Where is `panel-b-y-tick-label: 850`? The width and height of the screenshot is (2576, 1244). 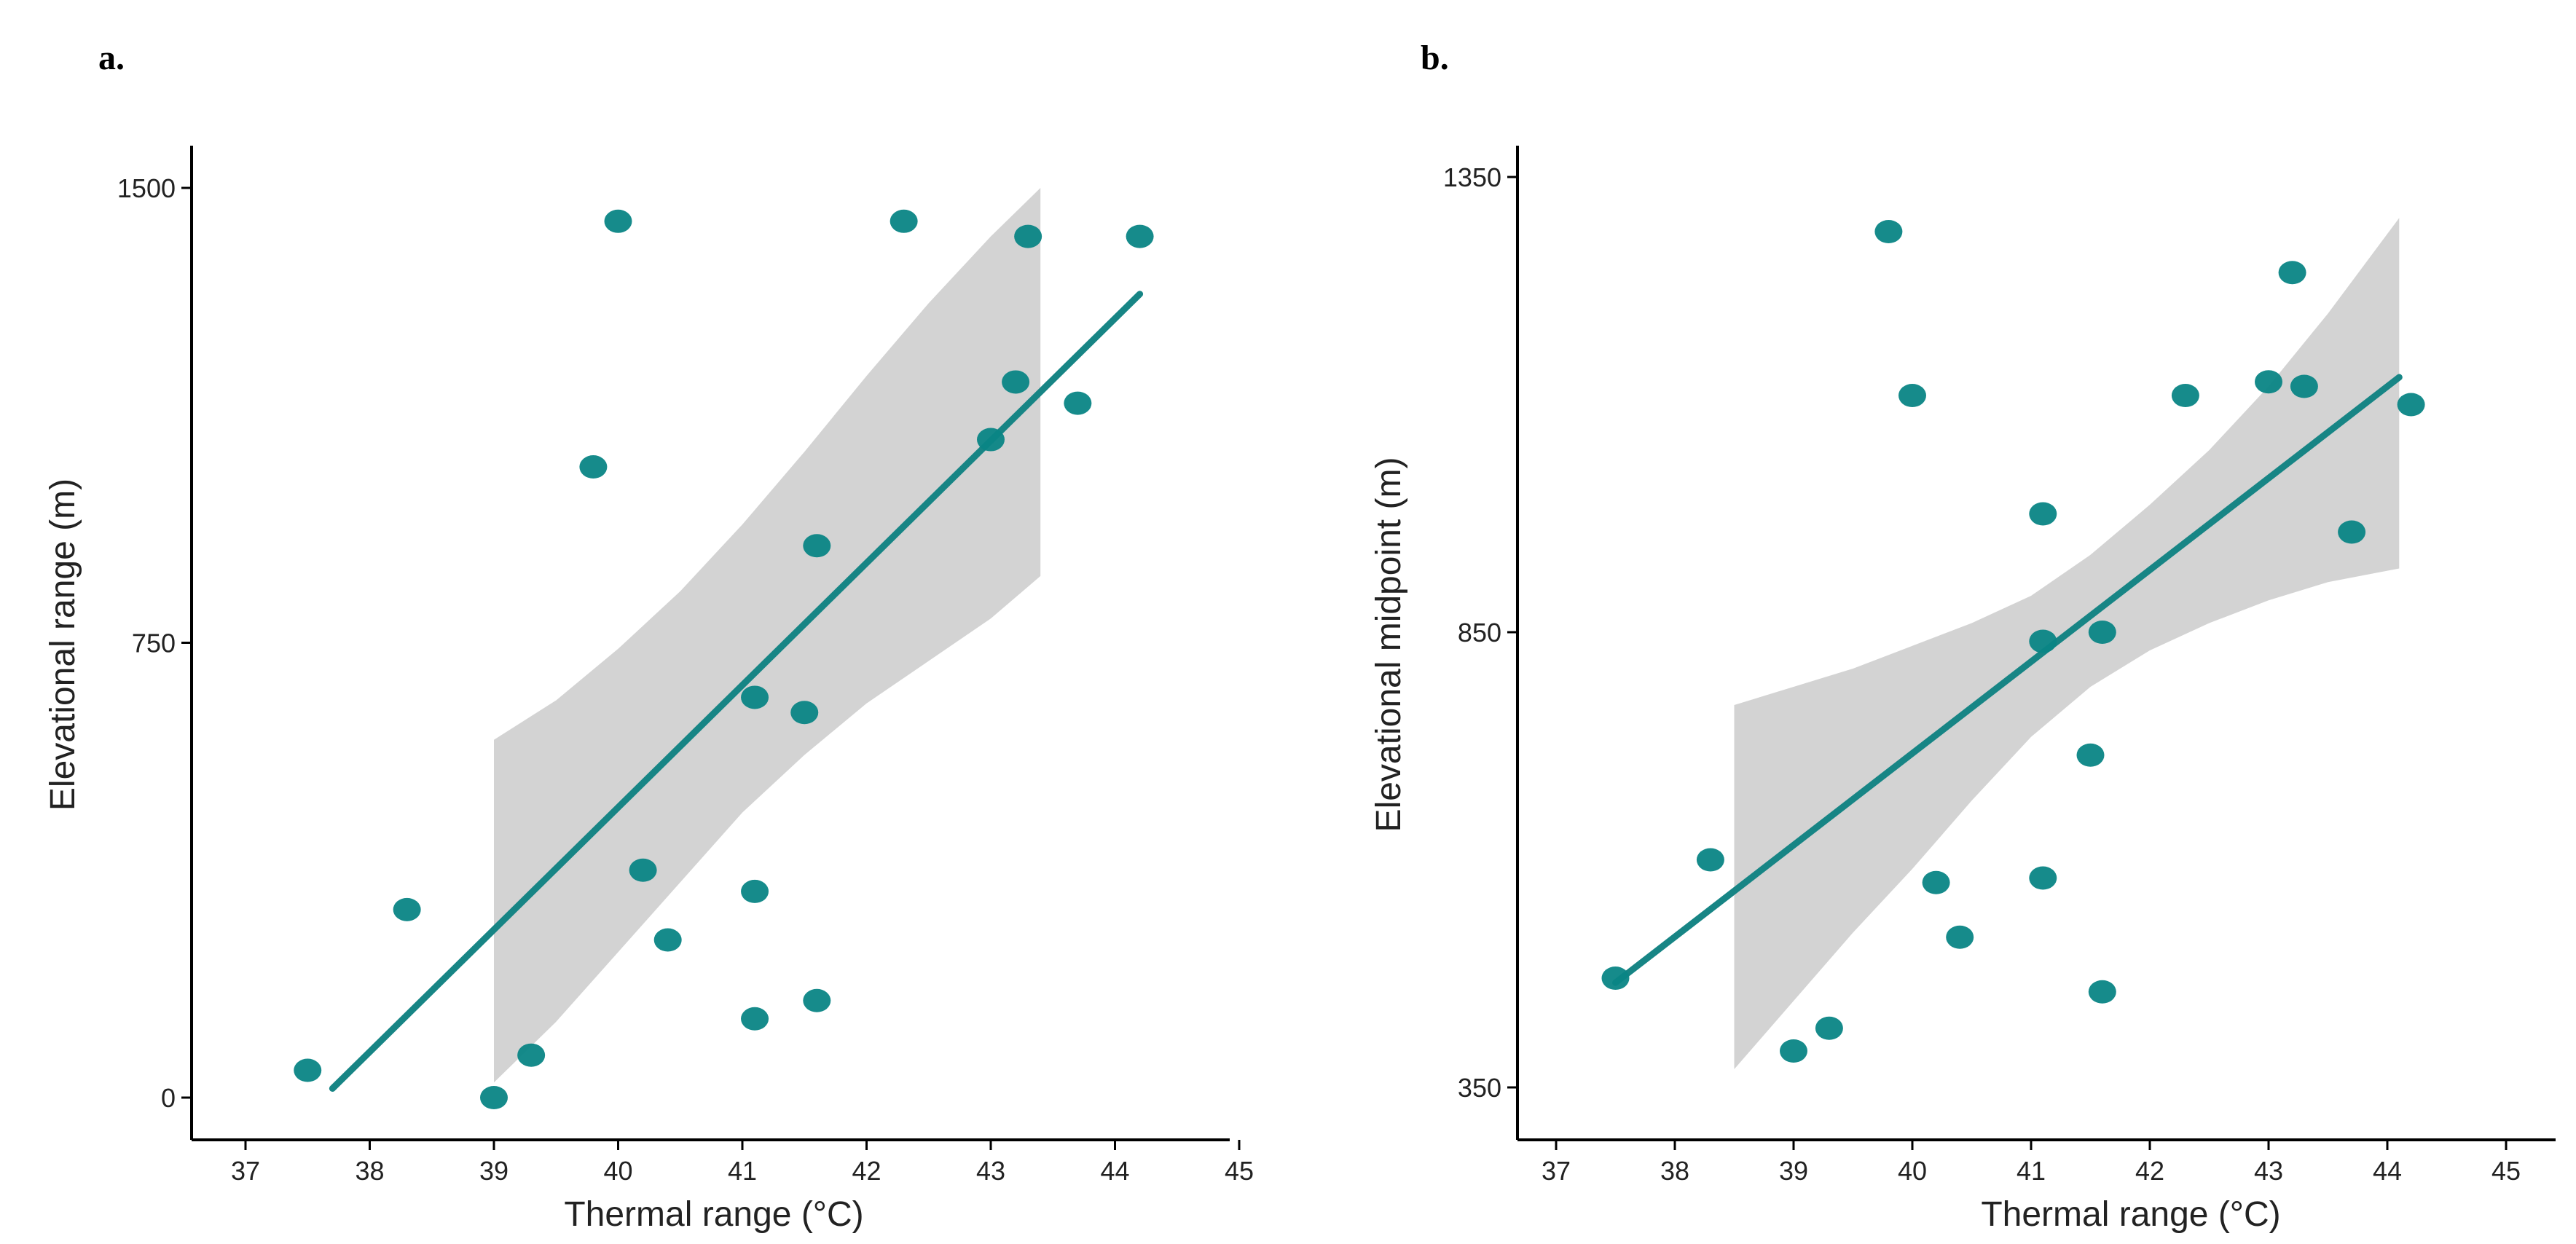
panel-b-y-tick-label: 850 is located at coordinates (1479, 633).